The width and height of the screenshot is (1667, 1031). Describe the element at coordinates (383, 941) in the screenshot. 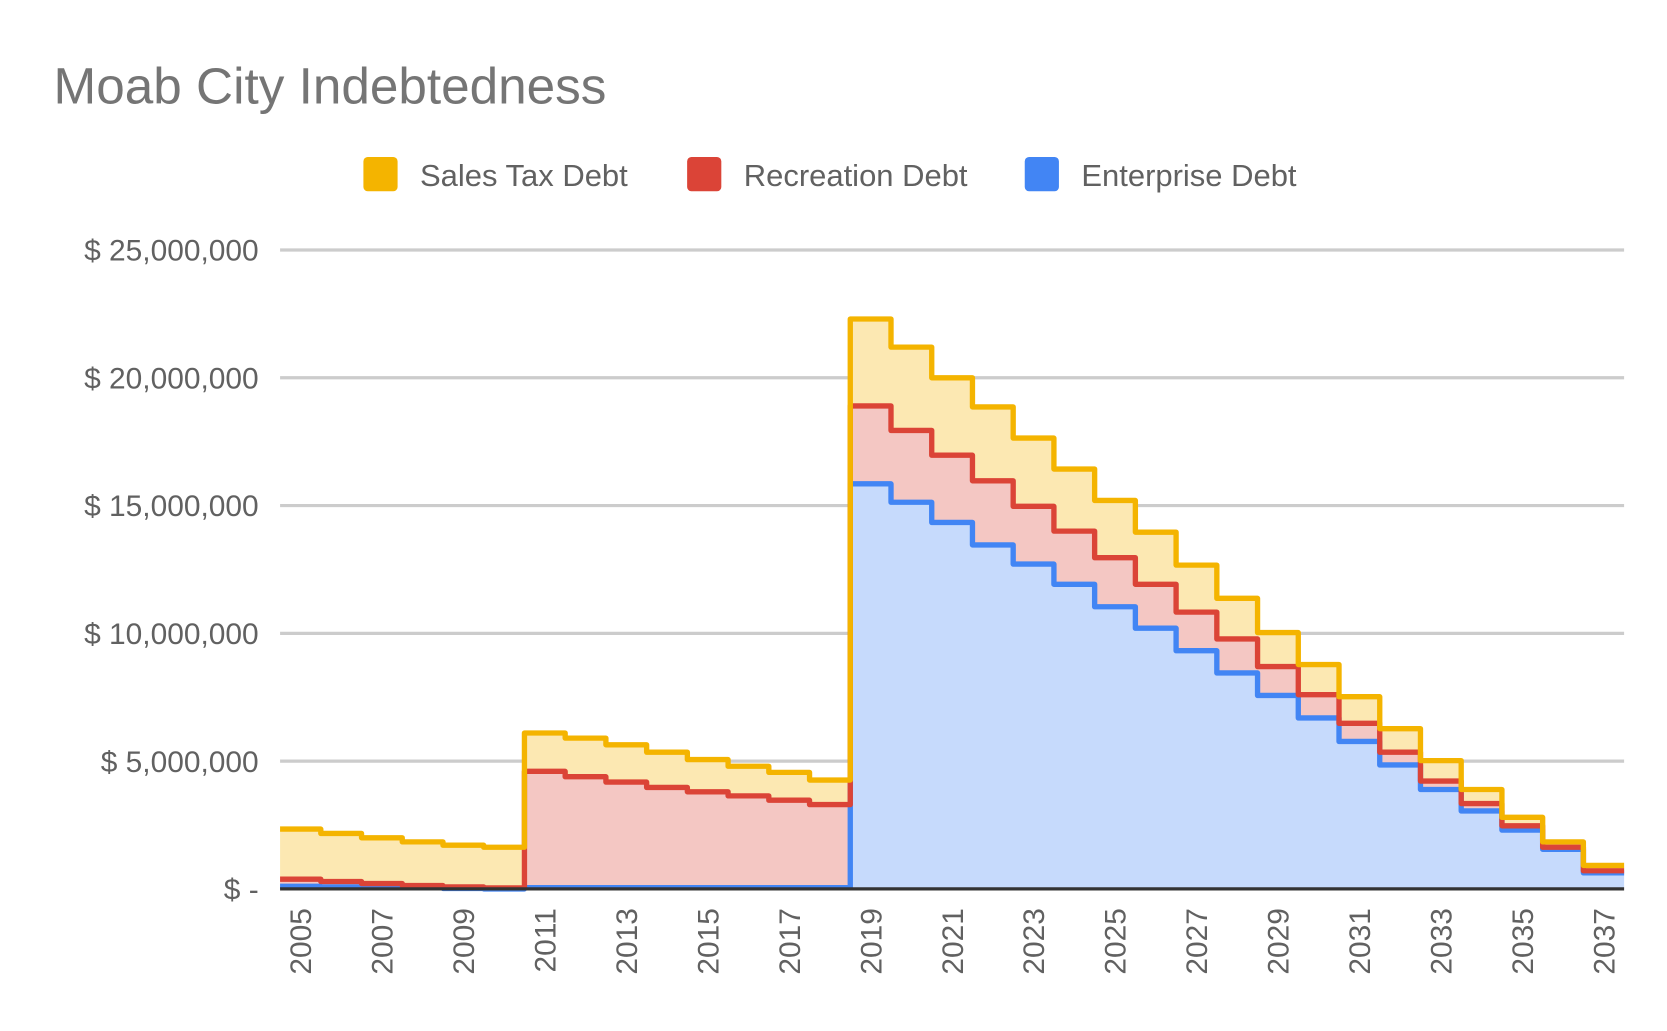

I see `x-tick-label: 2007` at that location.